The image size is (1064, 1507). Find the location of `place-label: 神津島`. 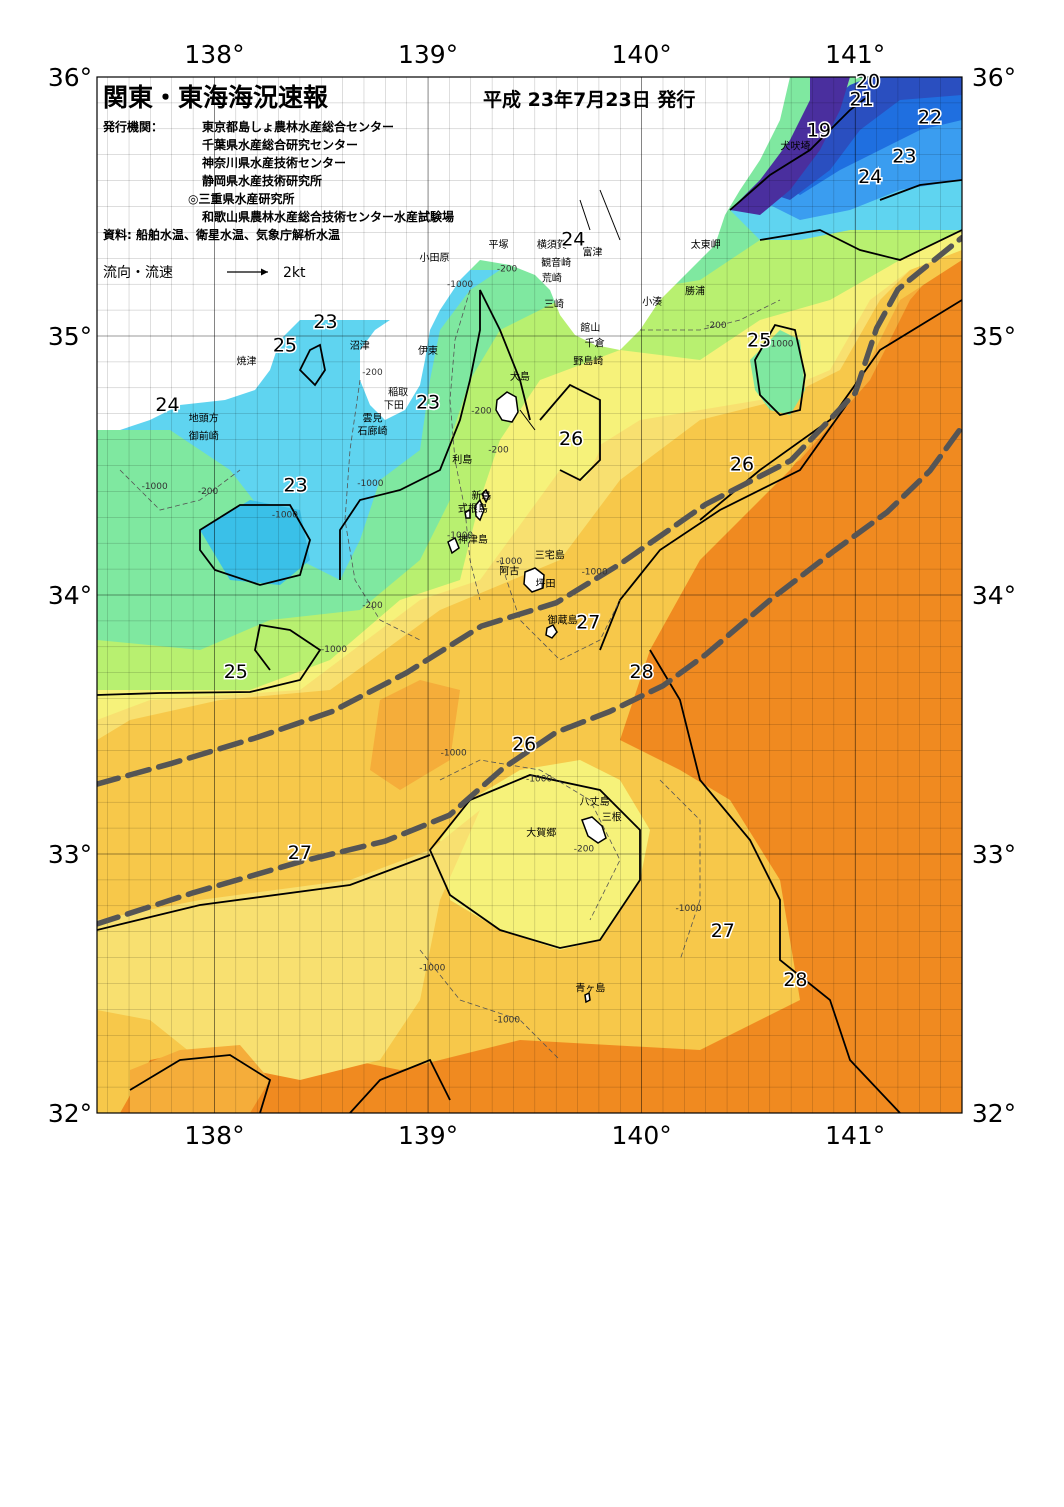

place-label: 神津島 is located at coordinates (473, 539).